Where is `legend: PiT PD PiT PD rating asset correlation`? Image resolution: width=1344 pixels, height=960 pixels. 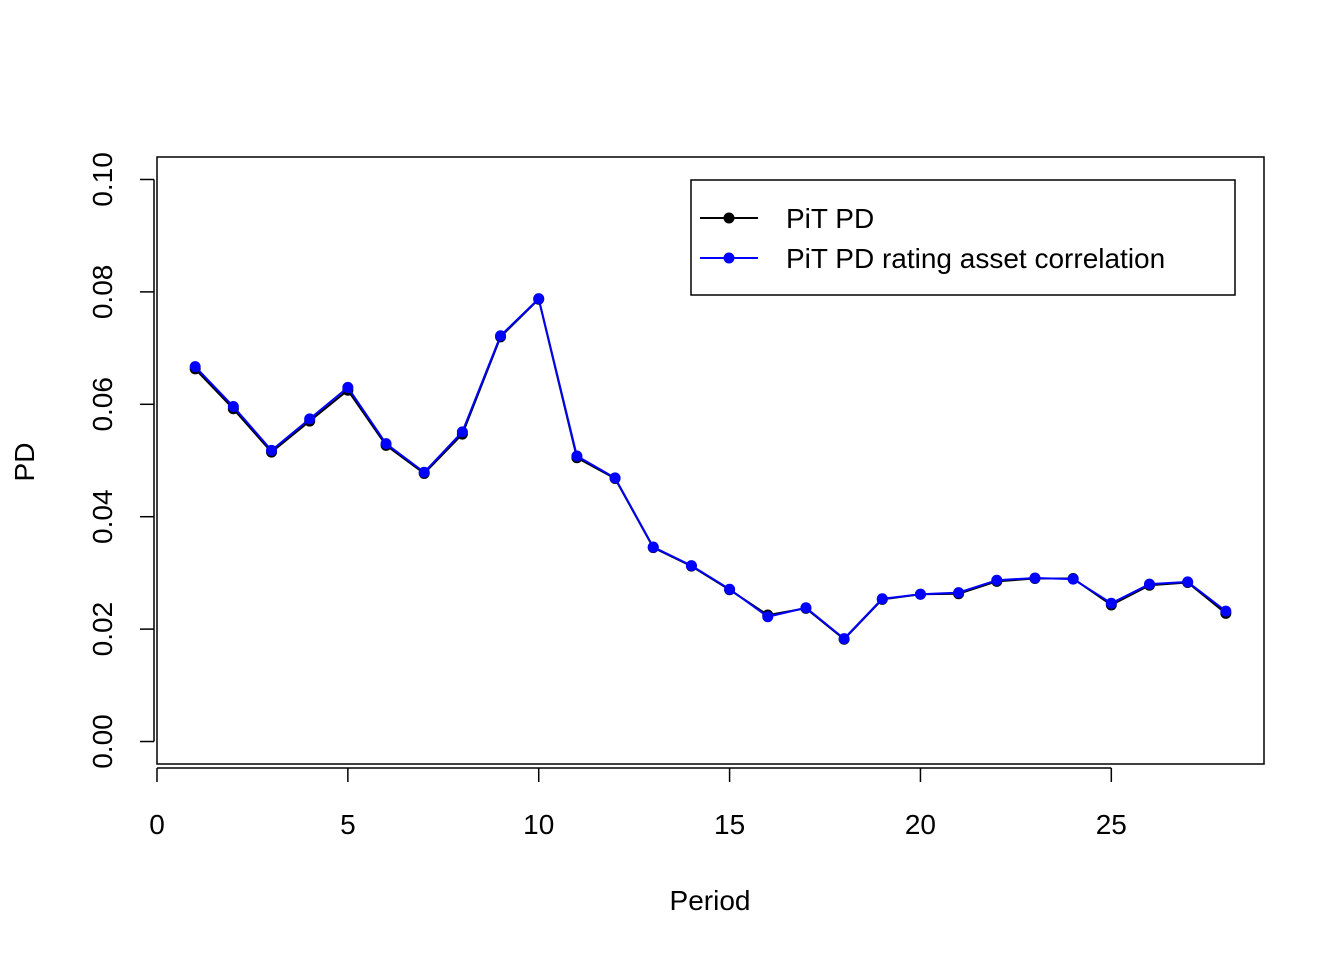 legend: PiT PD PiT PD rating asset correlation is located at coordinates (963, 237).